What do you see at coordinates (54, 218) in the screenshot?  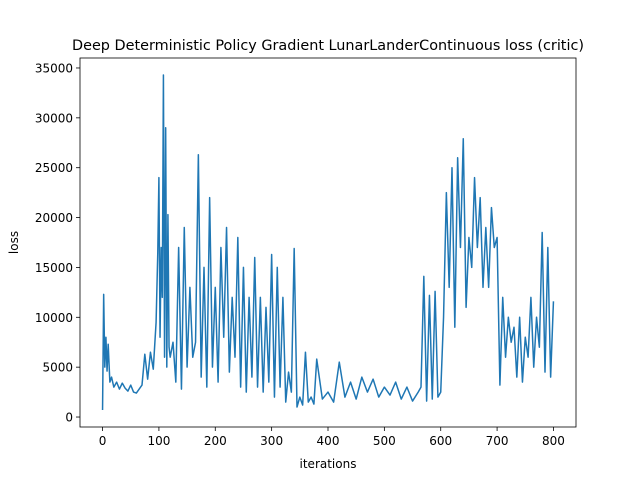 I see `y-tick-label: 20000` at bounding box center [54, 218].